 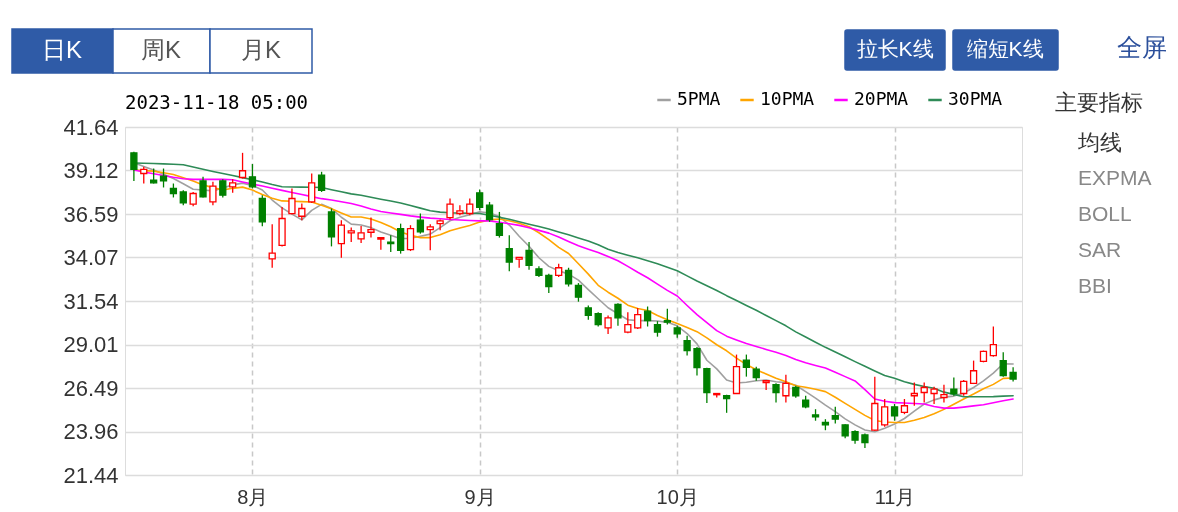 What do you see at coordinates (91, 301) in the screenshot?
I see `y-tick-label: 31.54` at bounding box center [91, 301].